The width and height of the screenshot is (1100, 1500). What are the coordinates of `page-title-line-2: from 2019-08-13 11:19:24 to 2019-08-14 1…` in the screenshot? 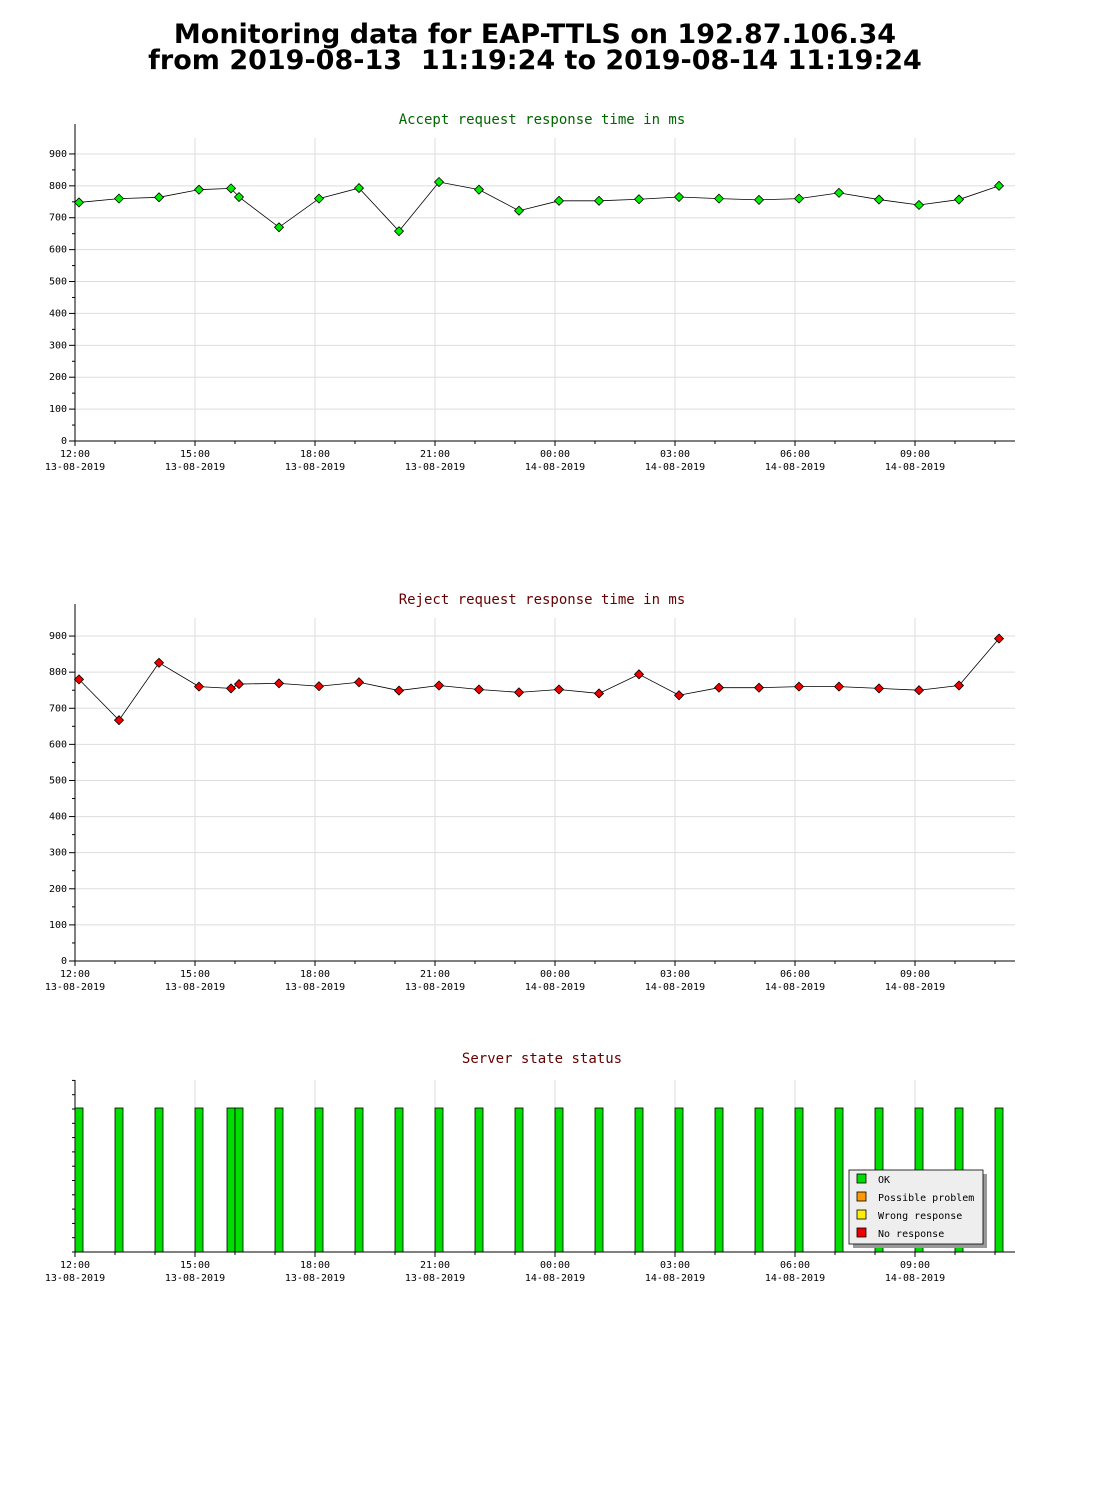 It's located at (535, 60).